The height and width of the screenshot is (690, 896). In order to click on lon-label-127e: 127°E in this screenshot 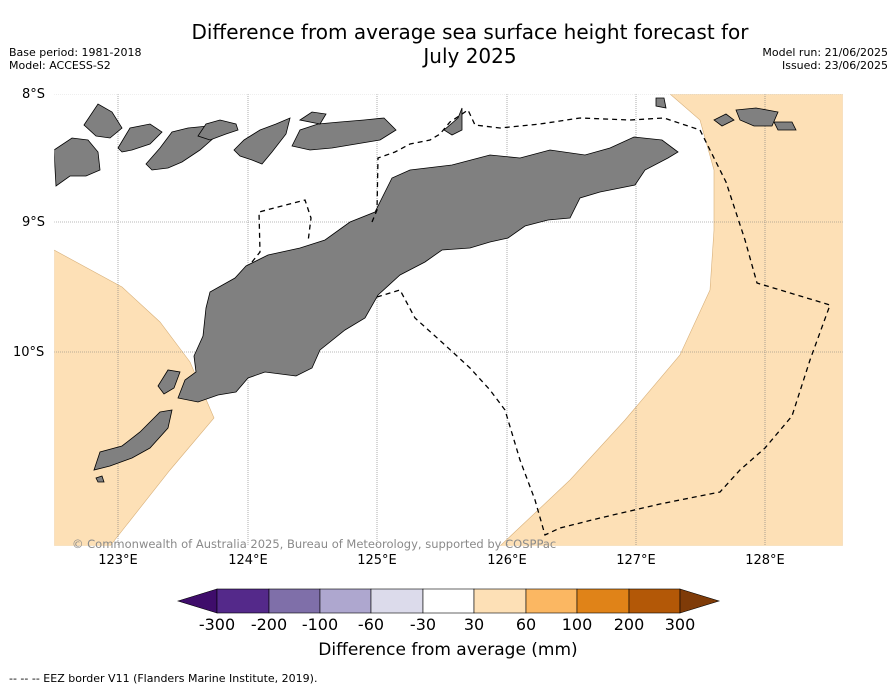, I will do `click(636, 560)`.